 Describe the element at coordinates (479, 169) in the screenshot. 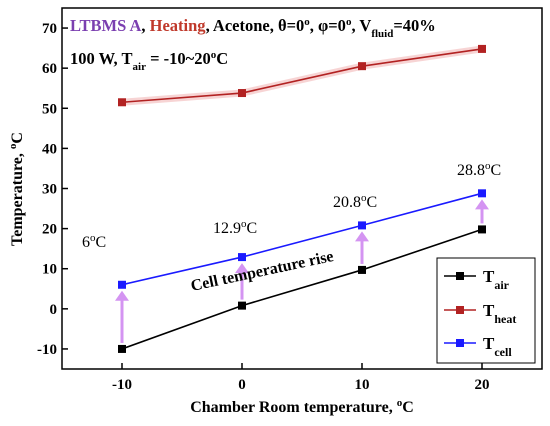

I see `cell-label-3: 28.8oC` at that location.